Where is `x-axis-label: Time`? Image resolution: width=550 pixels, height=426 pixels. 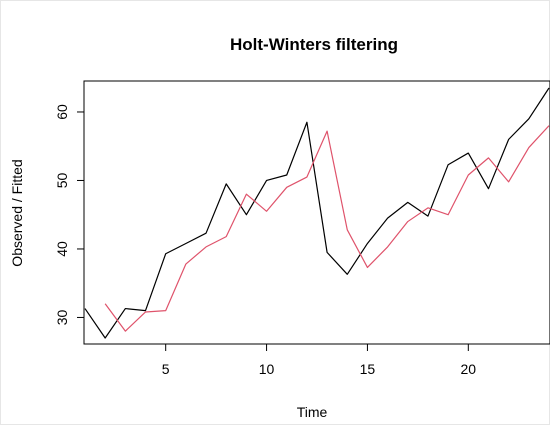 x-axis-label: Time is located at coordinates (312, 412).